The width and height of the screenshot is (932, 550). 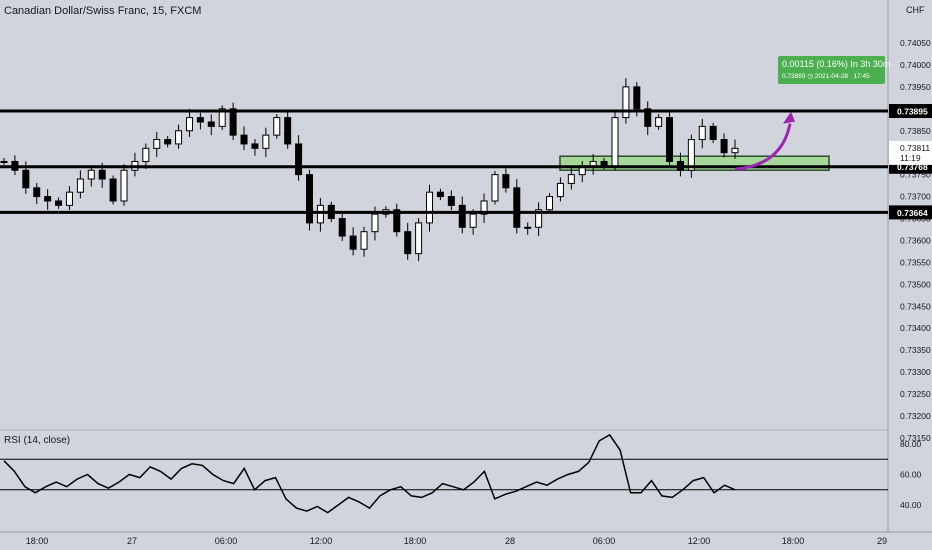 I want to click on price-tick-label: 0.73450, so click(x=915, y=306).